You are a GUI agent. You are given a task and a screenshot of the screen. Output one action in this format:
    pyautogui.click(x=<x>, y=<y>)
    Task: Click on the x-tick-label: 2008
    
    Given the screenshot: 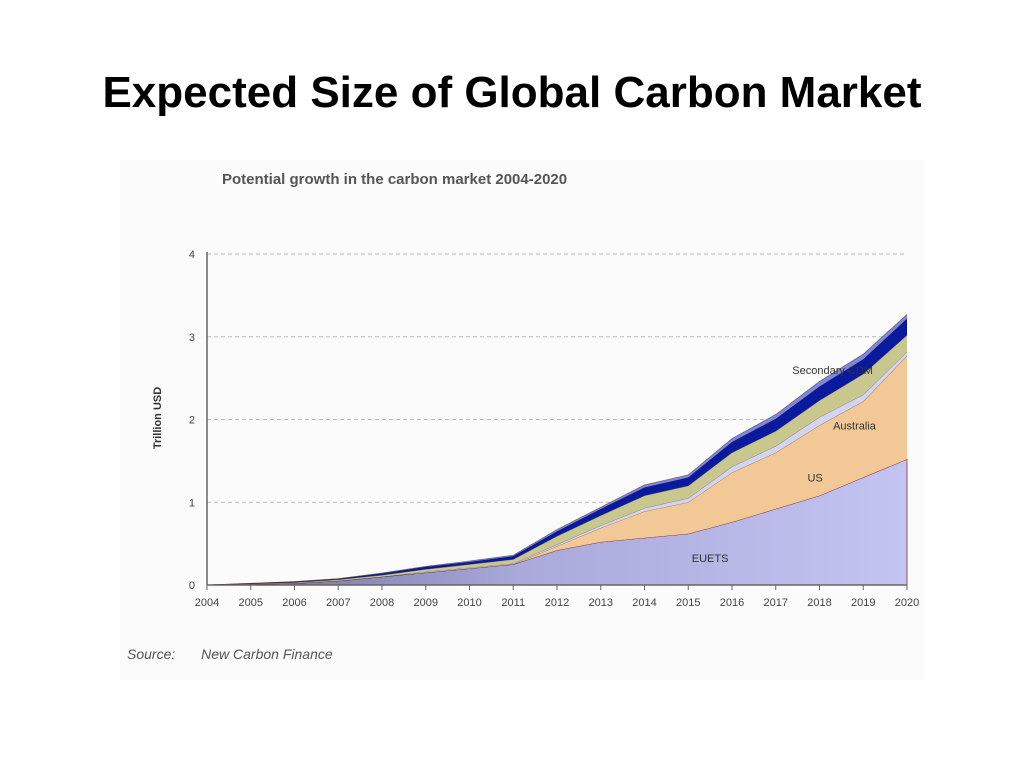 What is the action you would take?
    pyautogui.click(x=382, y=603)
    